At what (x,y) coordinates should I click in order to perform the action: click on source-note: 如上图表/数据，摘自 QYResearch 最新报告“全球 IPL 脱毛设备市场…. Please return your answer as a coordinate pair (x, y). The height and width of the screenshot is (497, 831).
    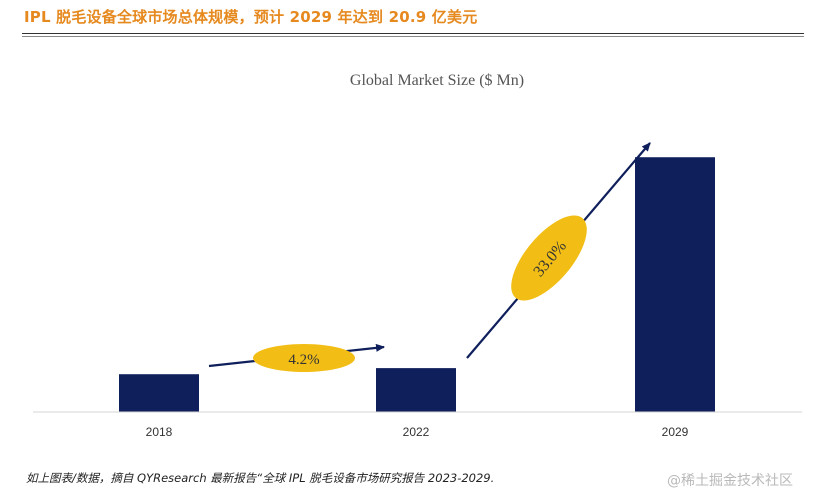
    Looking at the image, I should click on (260, 478).